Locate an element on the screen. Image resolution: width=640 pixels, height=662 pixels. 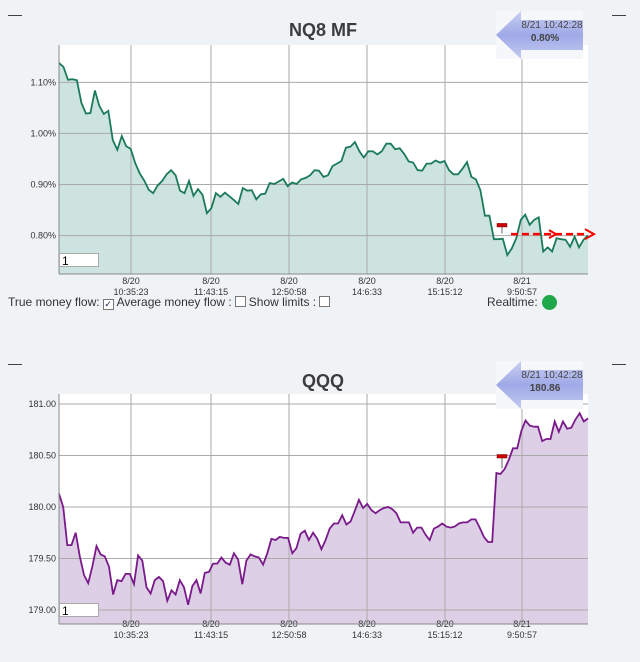
minimize-icon-left-2: — is located at coordinates (15, 363).